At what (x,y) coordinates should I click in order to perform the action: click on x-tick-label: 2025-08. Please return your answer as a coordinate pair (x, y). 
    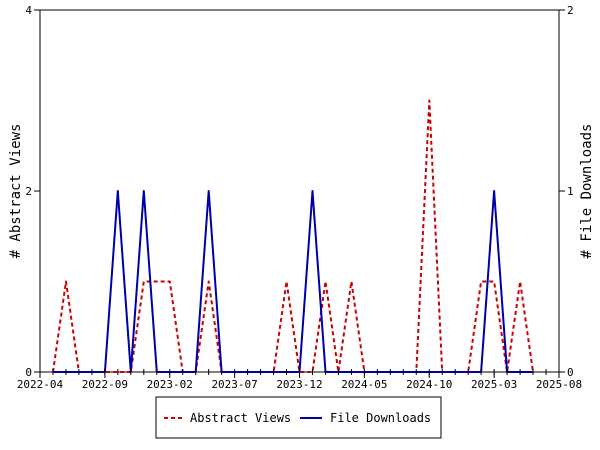
    Looking at the image, I should click on (559, 384).